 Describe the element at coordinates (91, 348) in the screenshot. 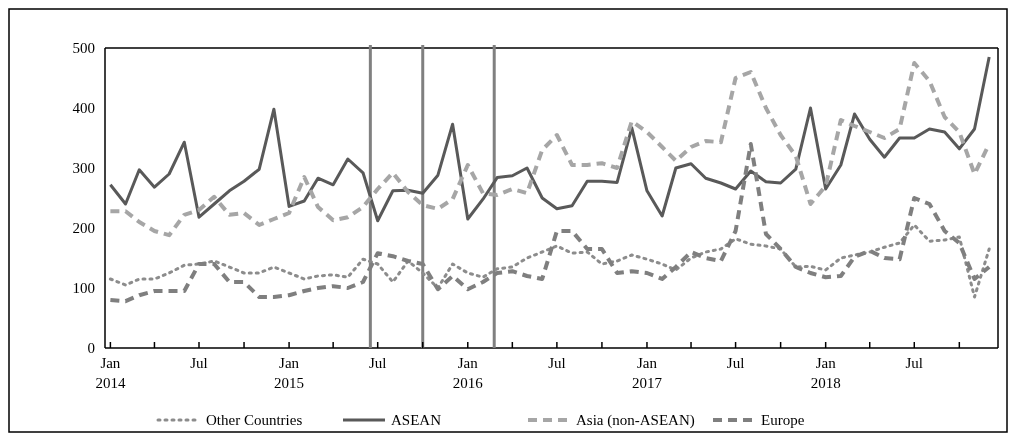

I see `y-tick-label: 0` at that location.